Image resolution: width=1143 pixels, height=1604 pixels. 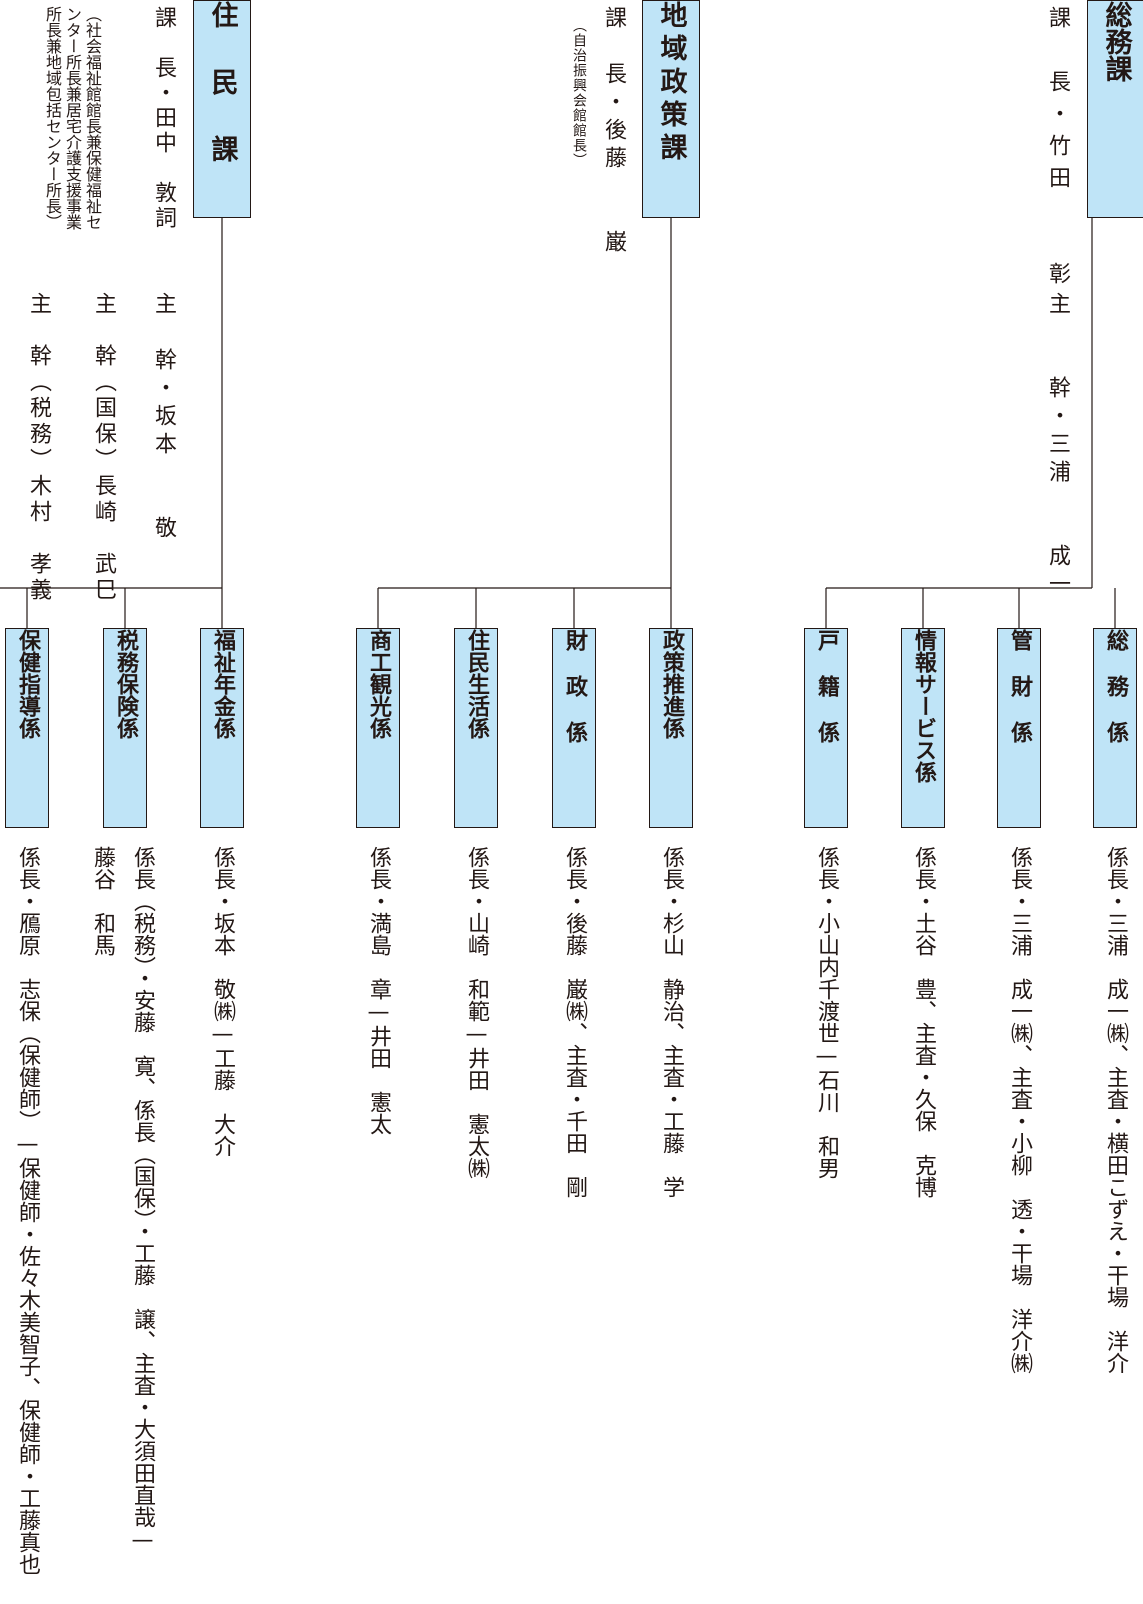 I want to click on section-staff-joho: 係長・土谷 豊、主査・久保 克博, so click(x=923, y=1022).